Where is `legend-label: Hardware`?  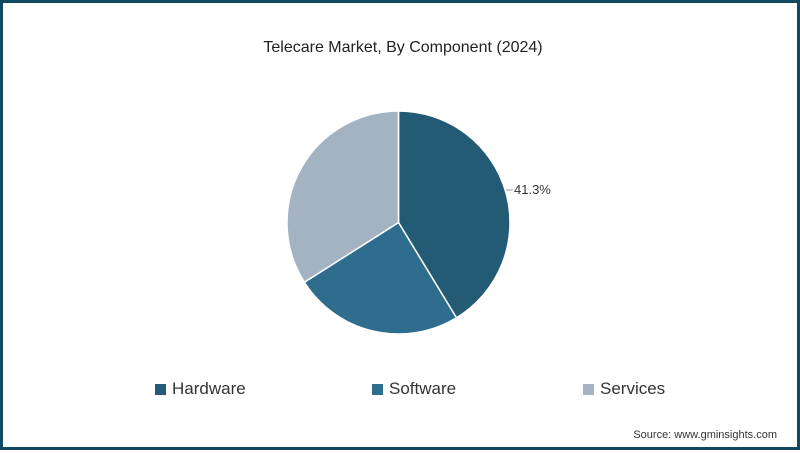
legend-label: Hardware is located at coordinates (209, 388).